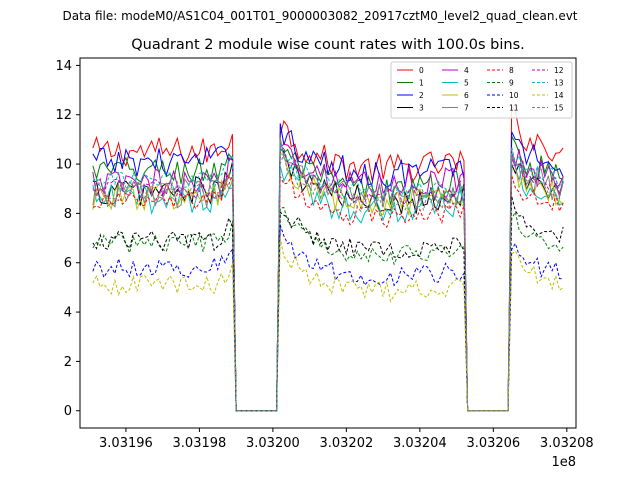 The image size is (640, 480). I want to click on x-tick-label: 3.03200, so click(273, 443).